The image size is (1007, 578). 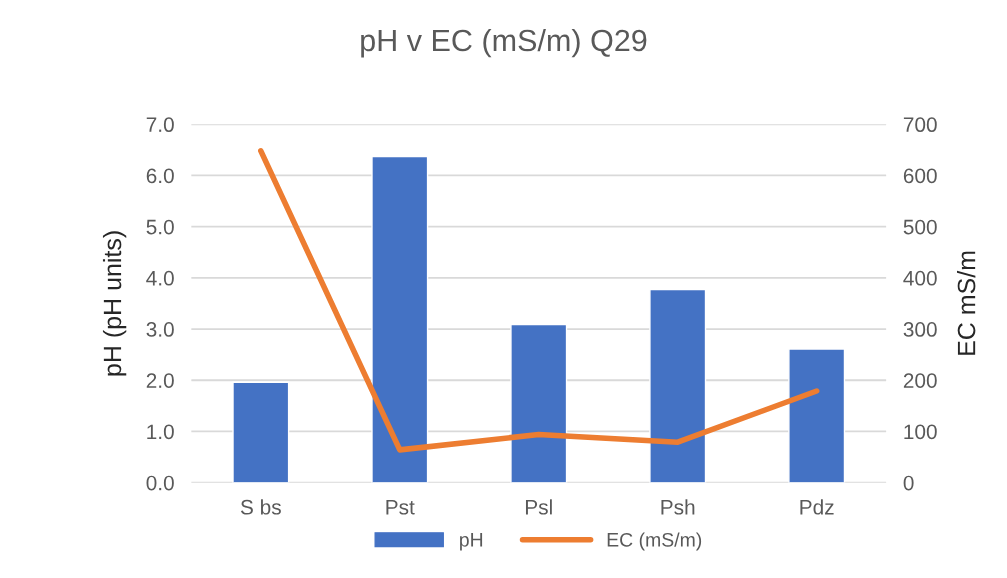 I want to click on y-tick-label: 4.0, so click(x=160, y=278).